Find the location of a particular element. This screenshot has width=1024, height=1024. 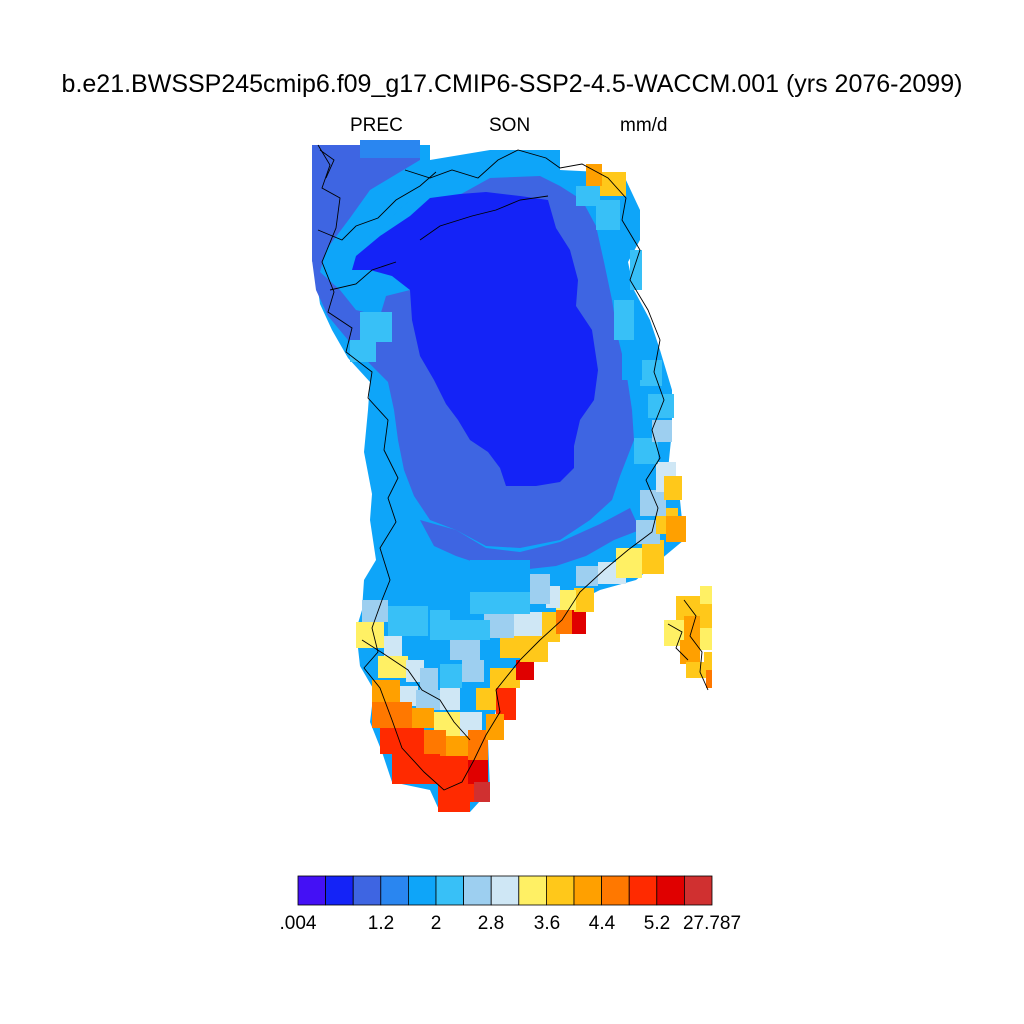

colorbar-tick-label: 1.2 is located at coordinates (381, 923).